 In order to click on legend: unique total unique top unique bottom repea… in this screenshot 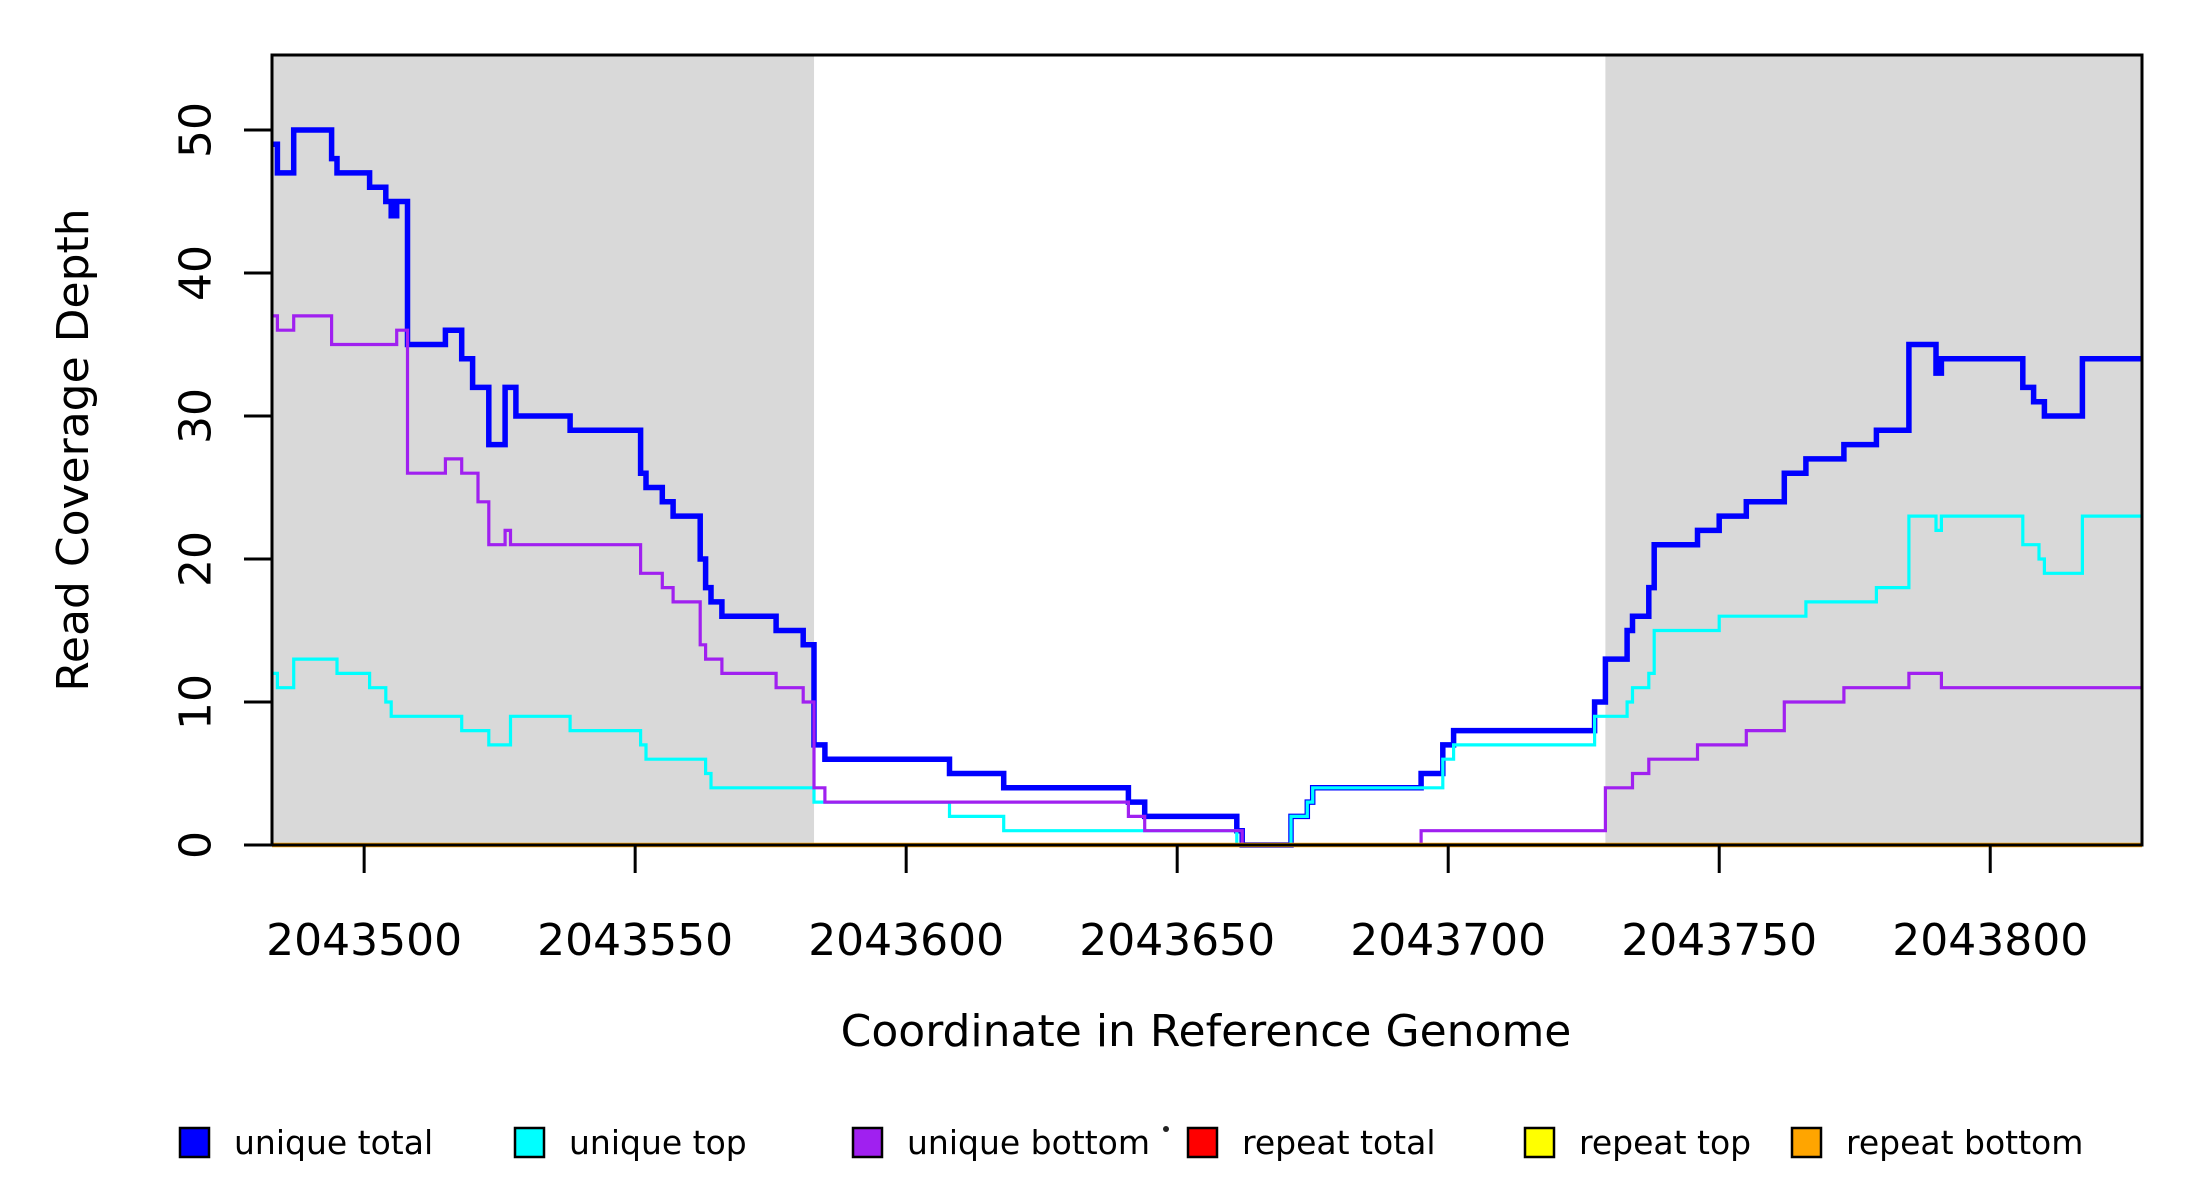, I will do `click(1130, 1142)`.